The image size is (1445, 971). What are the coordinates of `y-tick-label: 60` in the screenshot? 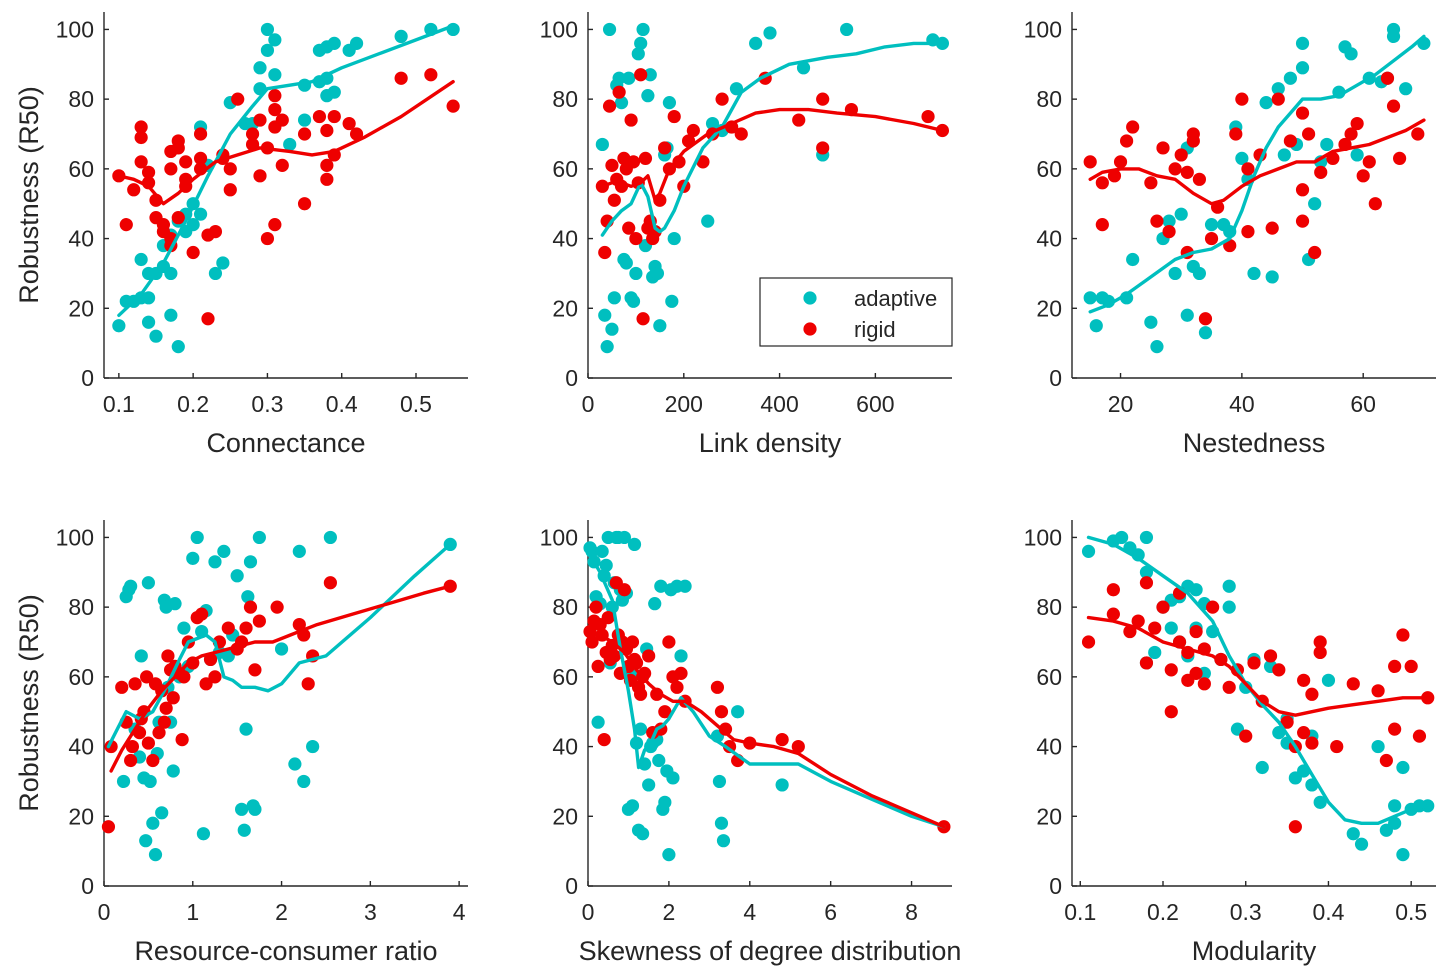 It's located at (1049, 169).